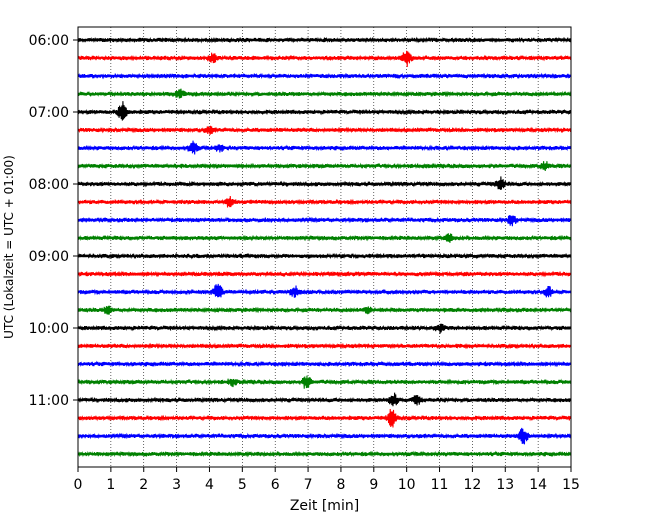 This screenshot has height=520, width=650. What do you see at coordinates (49, 41) in the screenshot?
I see `y-tick-label: 06:00` at bounding box center [49, 41].